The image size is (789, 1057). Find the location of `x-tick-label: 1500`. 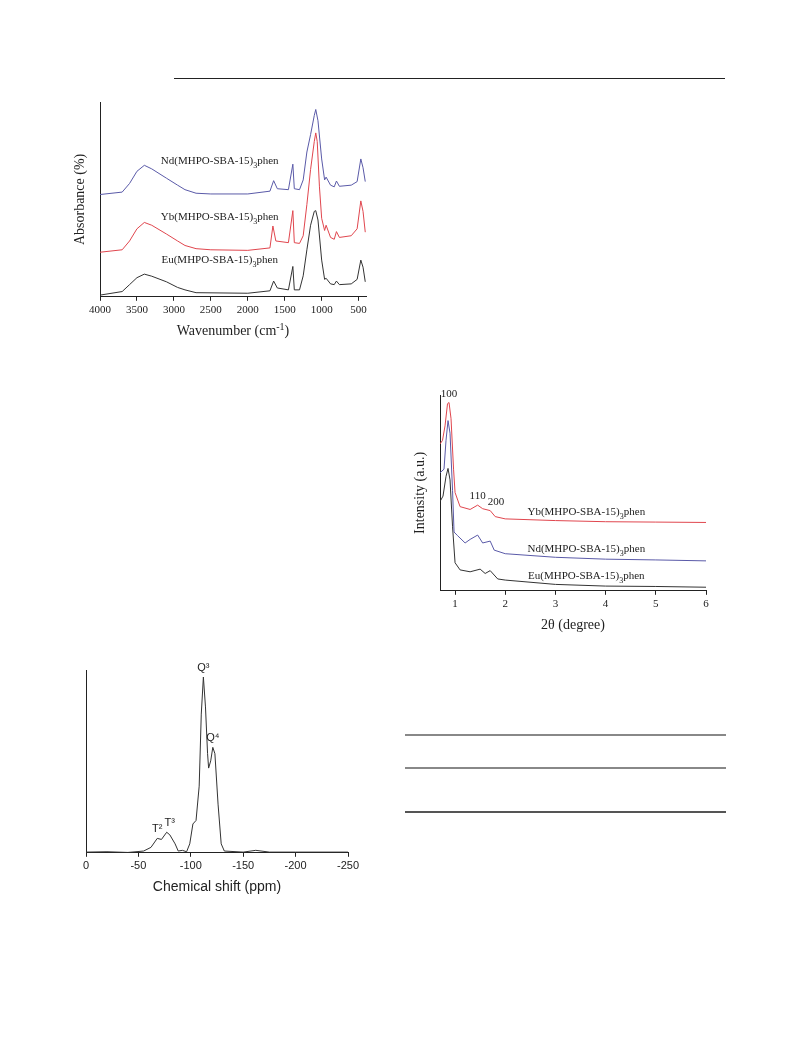

x-tick-label: 1500 is located at coordinates (285, 309).